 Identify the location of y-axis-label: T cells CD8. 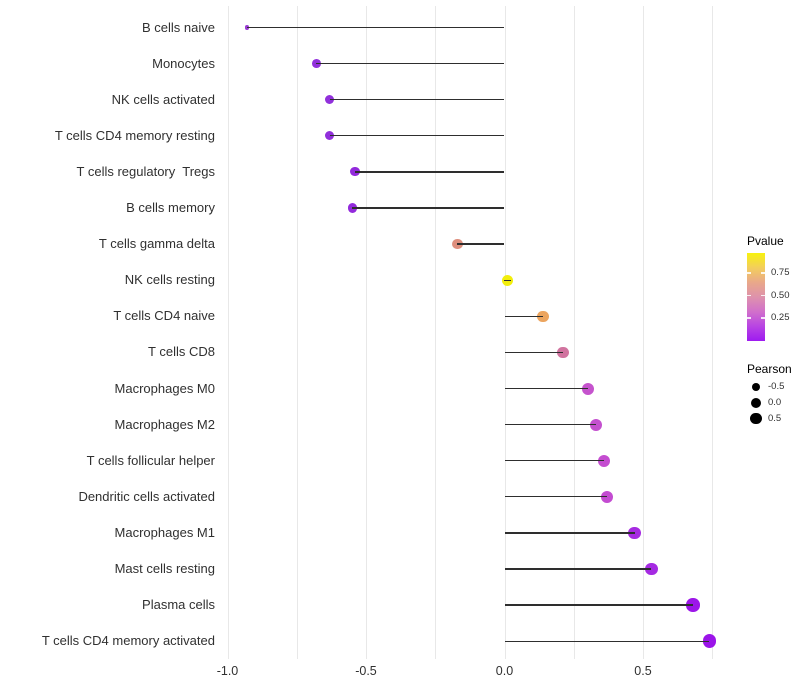
(181, 352).